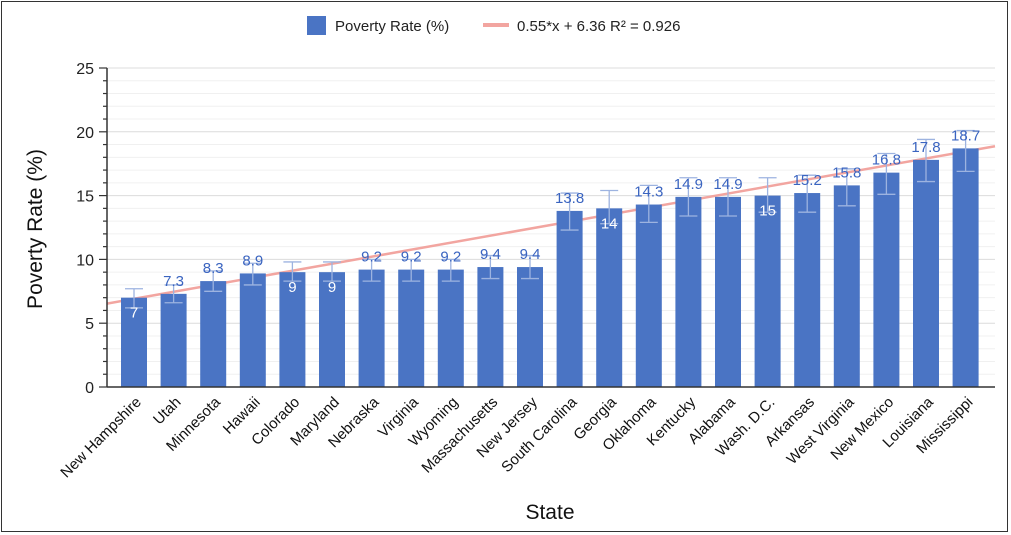 Image resolution: width=1011 pixels, height=535 pixels. Describe the element at coordinates (846, 286) in the screenshot. I see `bar-west-virginia` at that location.